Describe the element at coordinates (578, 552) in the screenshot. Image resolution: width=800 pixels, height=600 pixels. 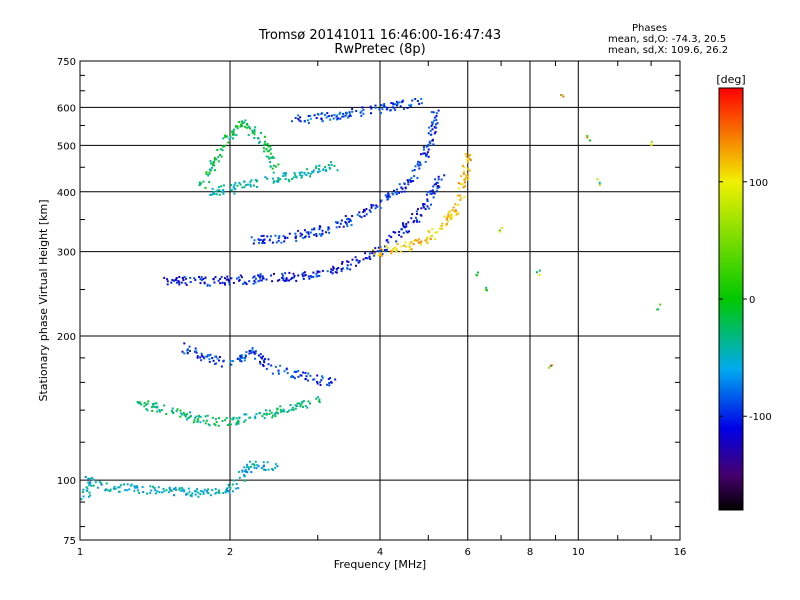
I see `x-tick-label: 10` at that location.